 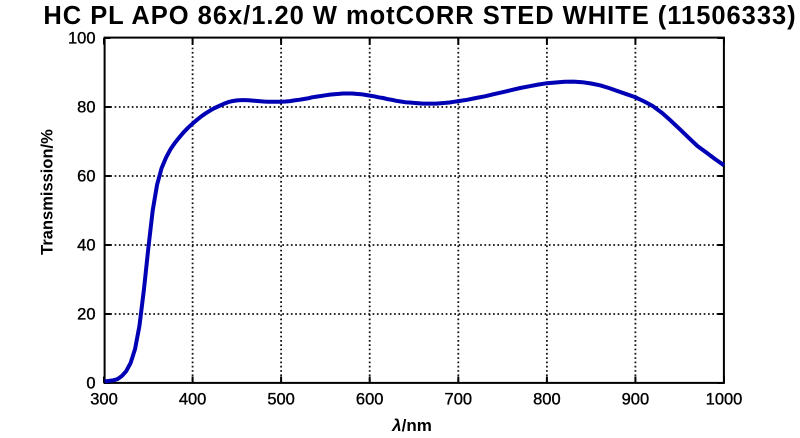 What do you see at coordinates (547, 400) in the screenshot?
I see `svg-text: 800` at bounding box center [547, 400].